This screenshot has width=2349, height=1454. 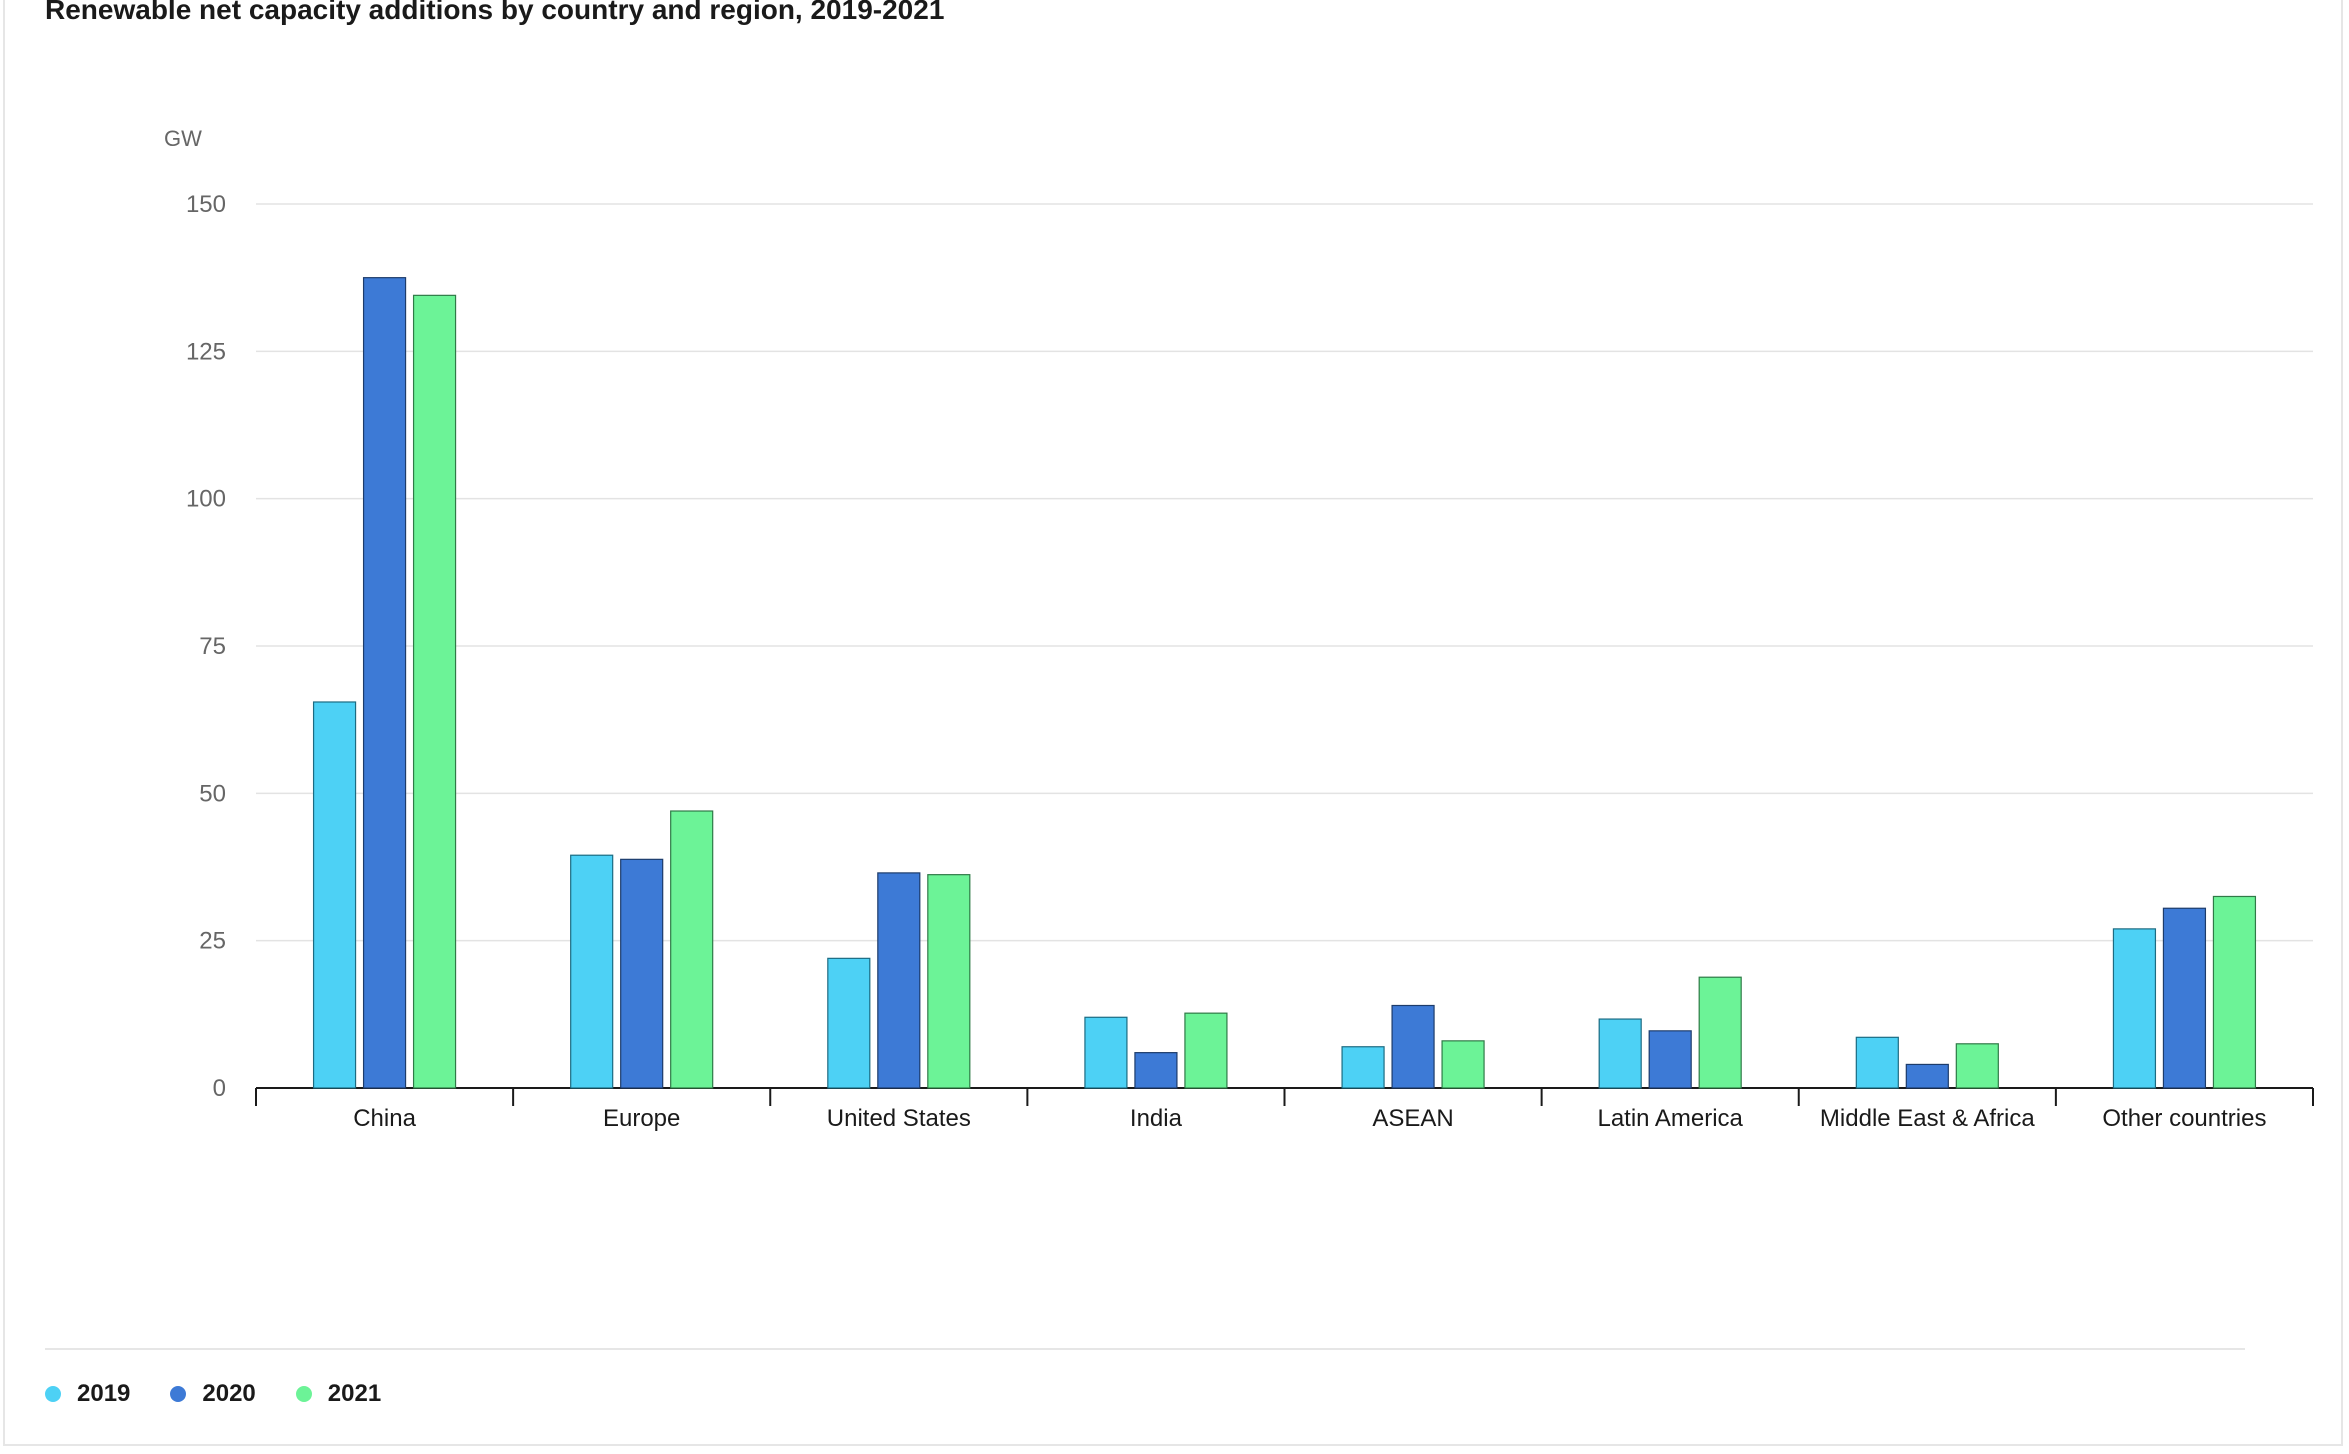 I want to click on bar-2021-latin-america, so click(x=1720, y=1032).